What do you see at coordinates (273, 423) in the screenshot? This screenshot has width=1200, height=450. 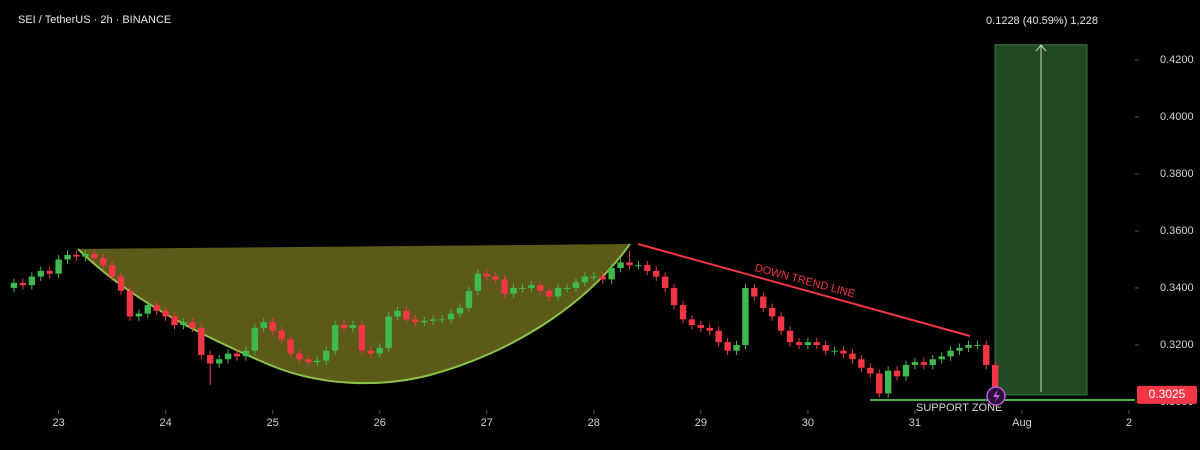 I see `x-tick-label: 25` at bounding box center [273, 423].